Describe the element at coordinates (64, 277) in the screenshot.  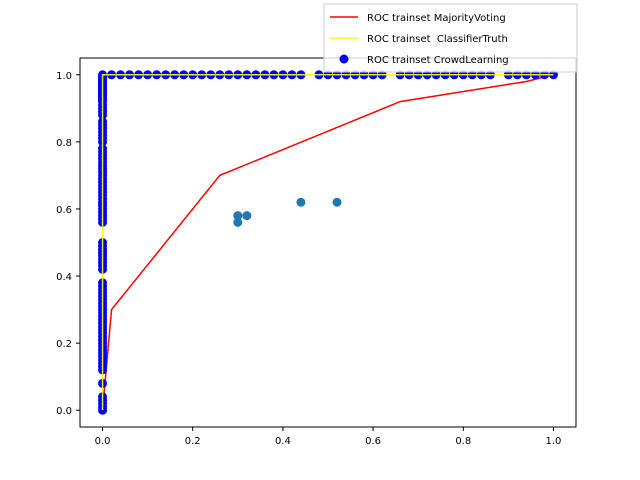
I see `y-tick-label-2: 0.4` at that location.